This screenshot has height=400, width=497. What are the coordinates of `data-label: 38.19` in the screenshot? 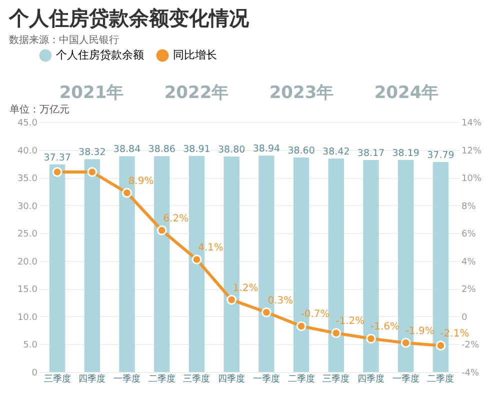 It's located at (406, 153).